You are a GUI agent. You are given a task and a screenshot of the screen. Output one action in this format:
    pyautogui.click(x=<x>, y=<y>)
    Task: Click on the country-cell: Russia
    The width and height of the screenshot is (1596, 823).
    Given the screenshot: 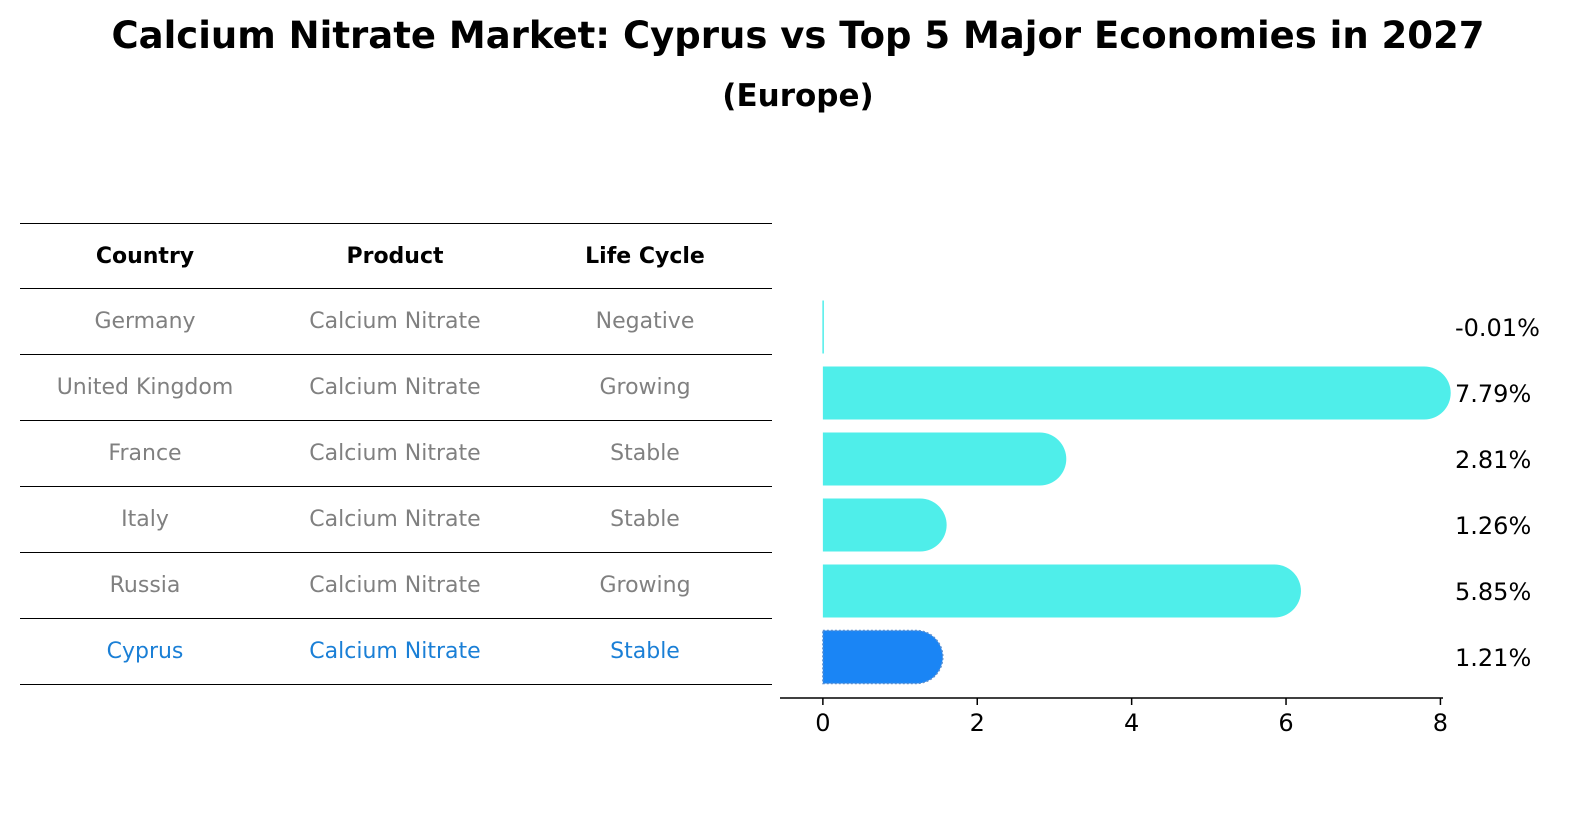 What is the action you would take?
    pyautogui.click(x=145, y=585)
    